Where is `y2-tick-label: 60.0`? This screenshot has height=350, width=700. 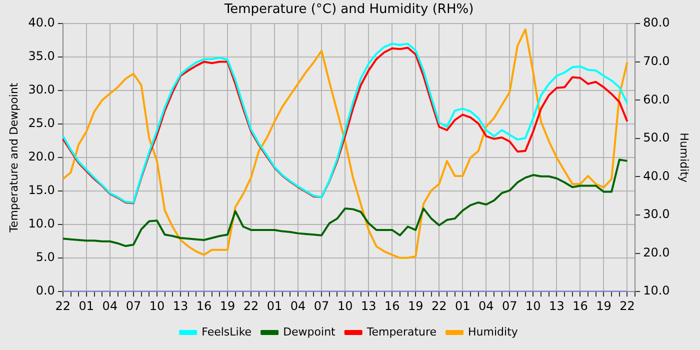 y2-tick-label: 60.0 is located at coordinates (656, 99).